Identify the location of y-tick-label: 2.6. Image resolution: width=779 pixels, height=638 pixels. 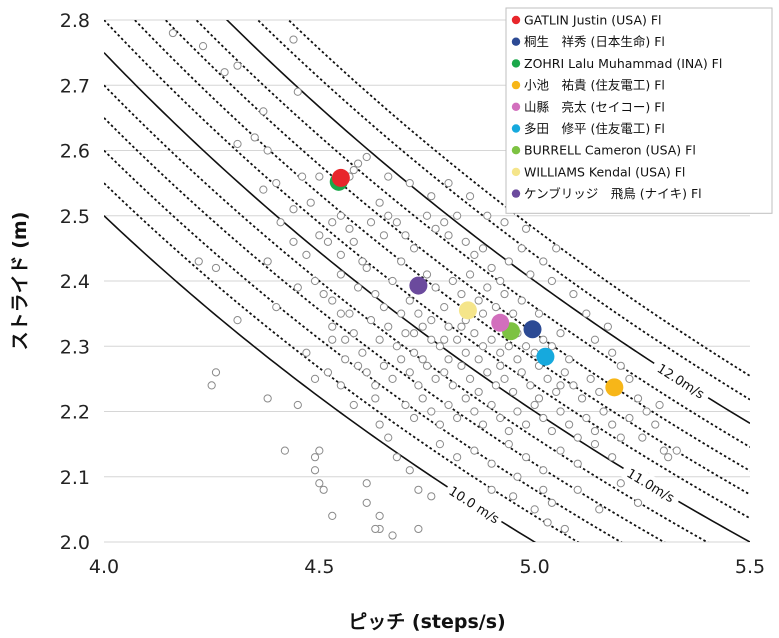
(75, 152).